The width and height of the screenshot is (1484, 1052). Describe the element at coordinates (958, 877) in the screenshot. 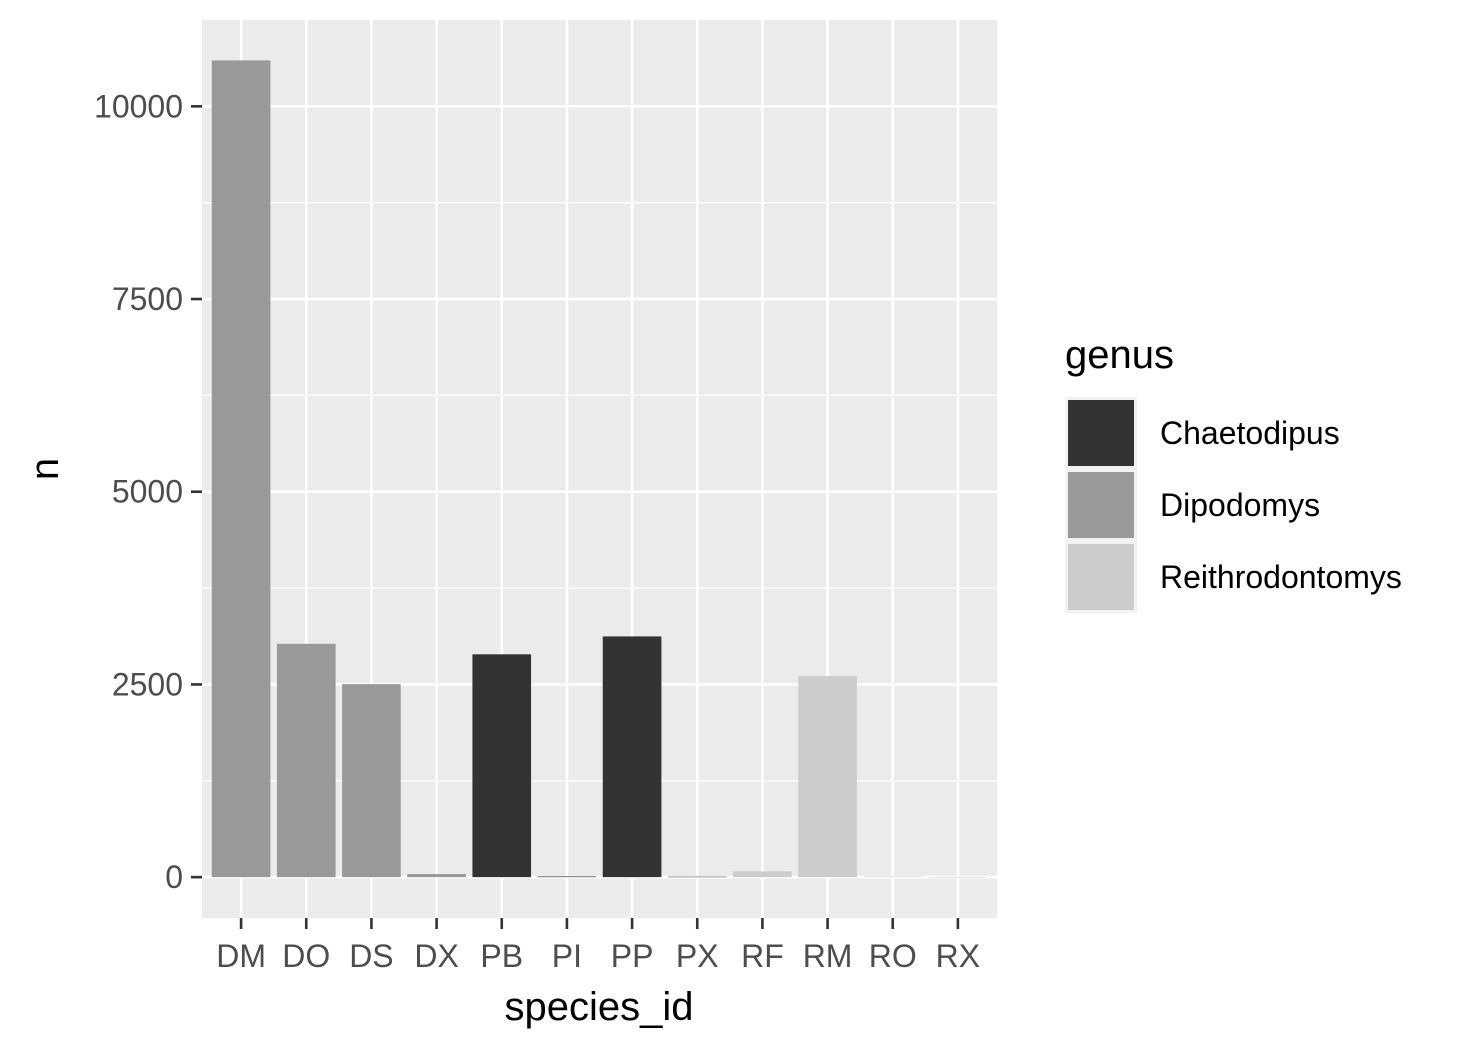

I see `bar-rx` at that location.